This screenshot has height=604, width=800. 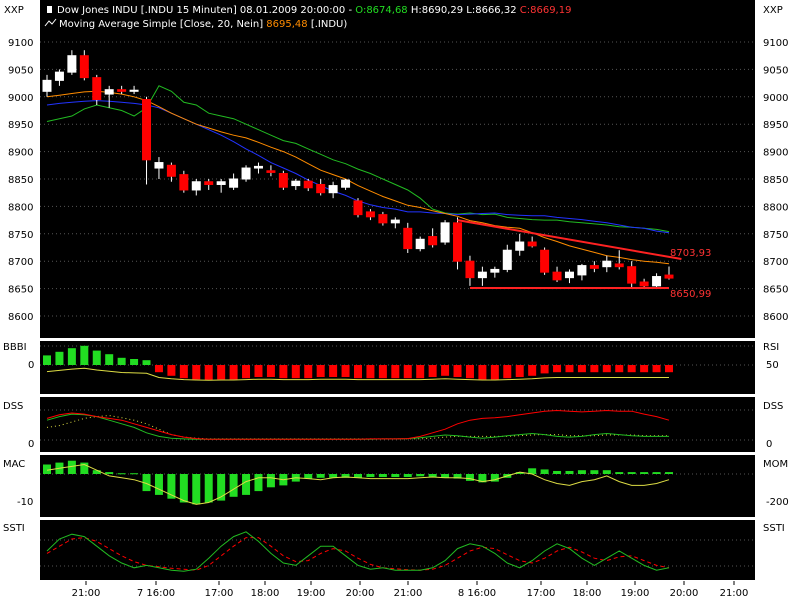 What do you see at coordinates (690, 294) in the screenshot?
I see `support-label: 8650,99` at bounding box center [690, 294].